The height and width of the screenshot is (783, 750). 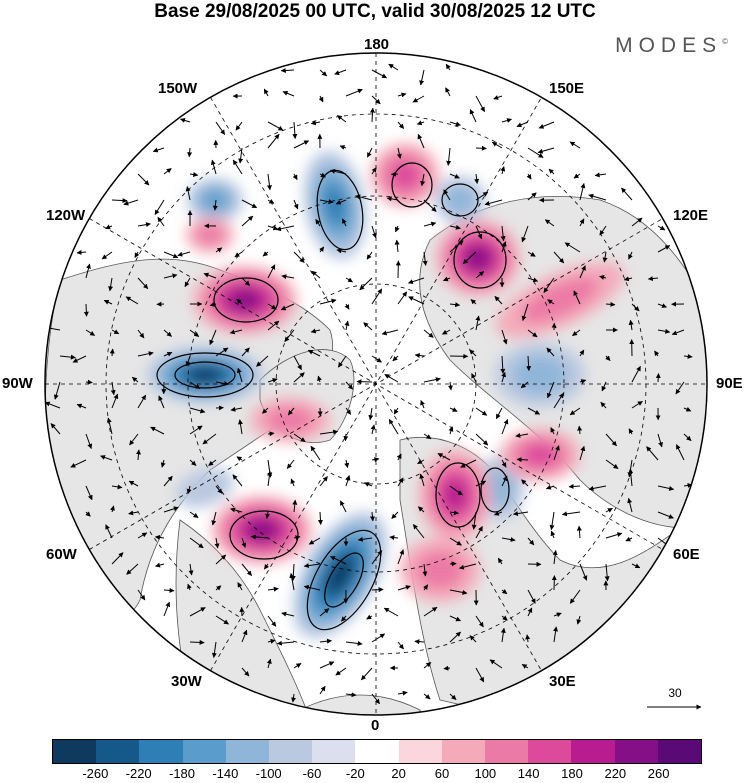 What do you see at coordinates (186, 681) in the screenshot?
I see `lon-label-30w: 30W` at bounding box center [186, 681].